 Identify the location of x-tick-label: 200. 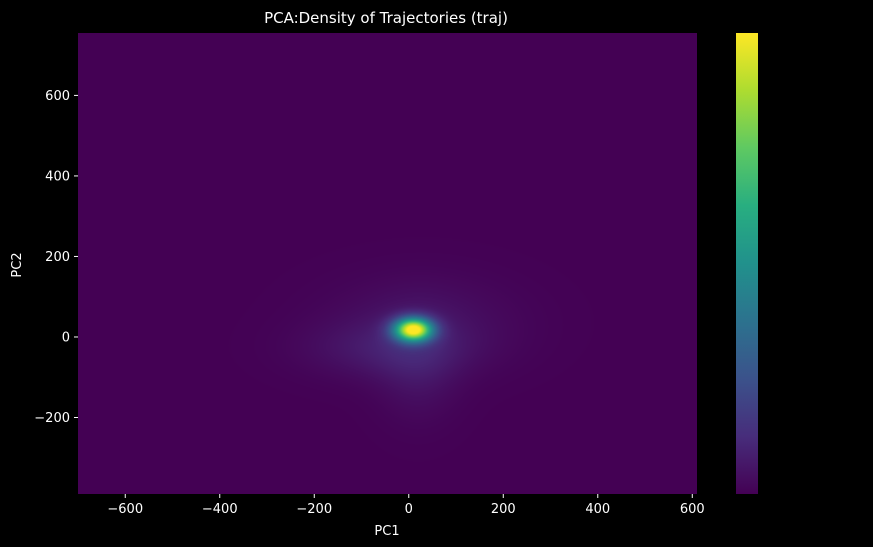
(503, 509).